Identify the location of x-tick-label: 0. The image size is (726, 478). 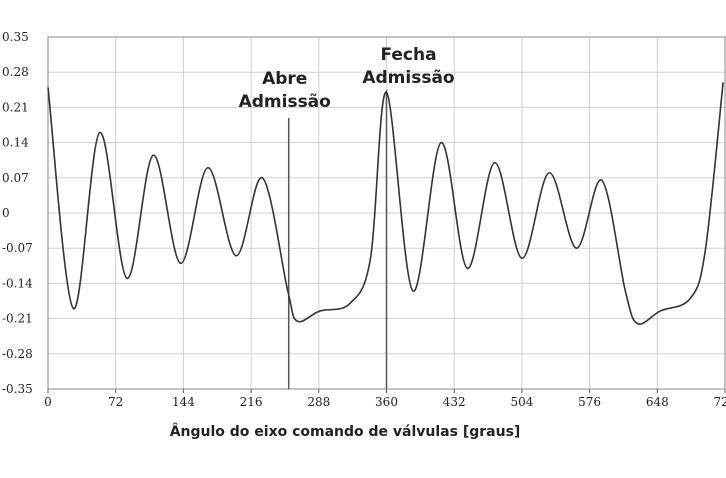
(48, 402).